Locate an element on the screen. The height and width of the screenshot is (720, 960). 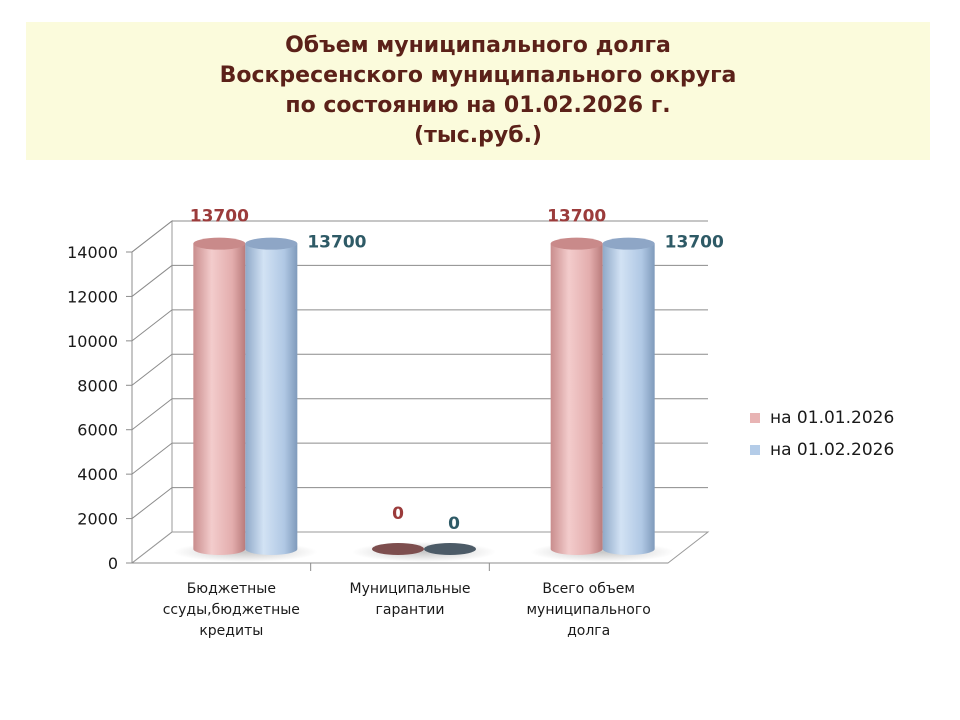
category-label-1: Бюджетные is located at coordinates (231, 589).